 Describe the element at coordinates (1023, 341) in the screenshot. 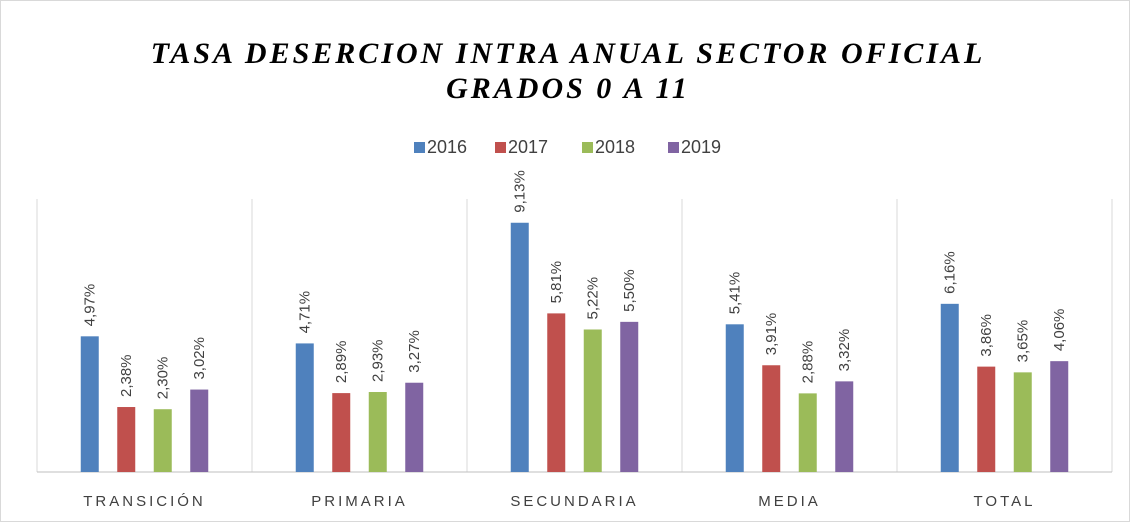

I see `data-label: 3,65%` at that location.